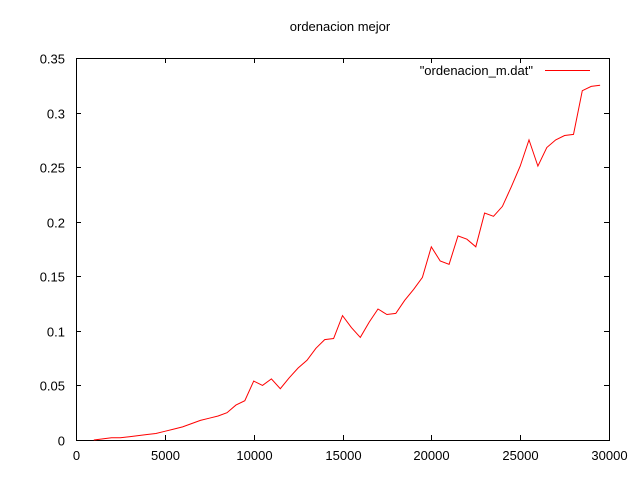  Describe the element at coordinates (56, 223) in the screenshot. I see `y-tick-label: 0.2` at that location.